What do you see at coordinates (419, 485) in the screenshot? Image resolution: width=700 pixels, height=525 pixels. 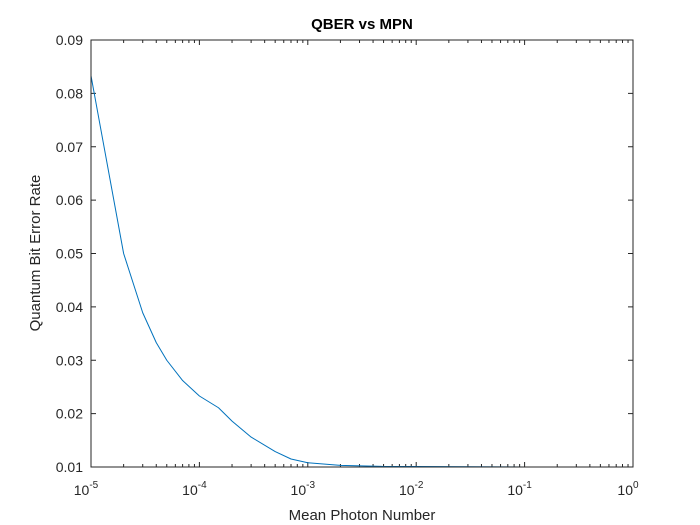 I see `x-tick-exponent: -2` at bounding box center [419, 485].